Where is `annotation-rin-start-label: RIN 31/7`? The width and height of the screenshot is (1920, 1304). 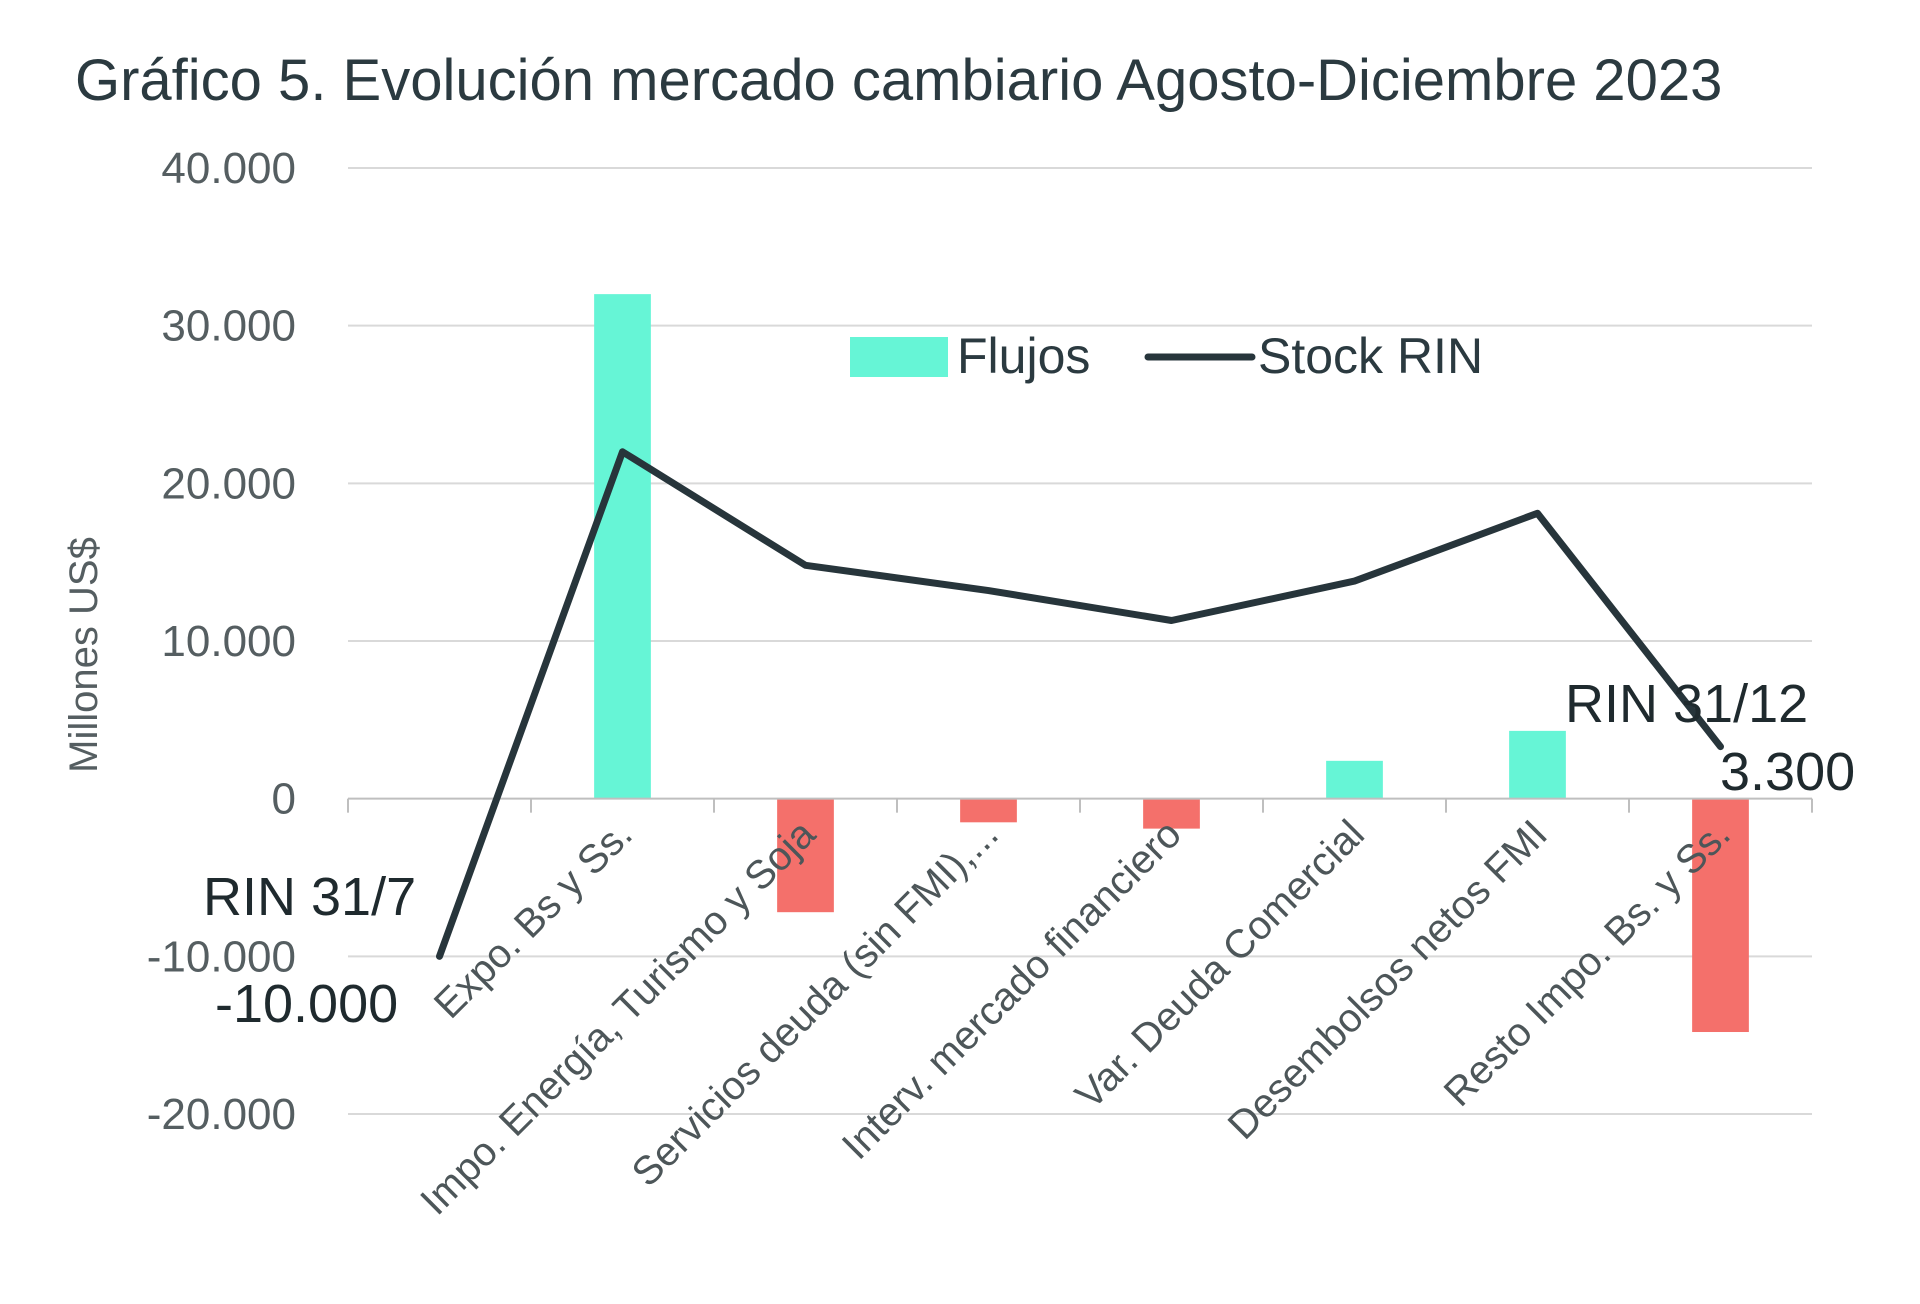
annotation-rin-start-label: RIN 31/7 is located at coordinates (309, 897).